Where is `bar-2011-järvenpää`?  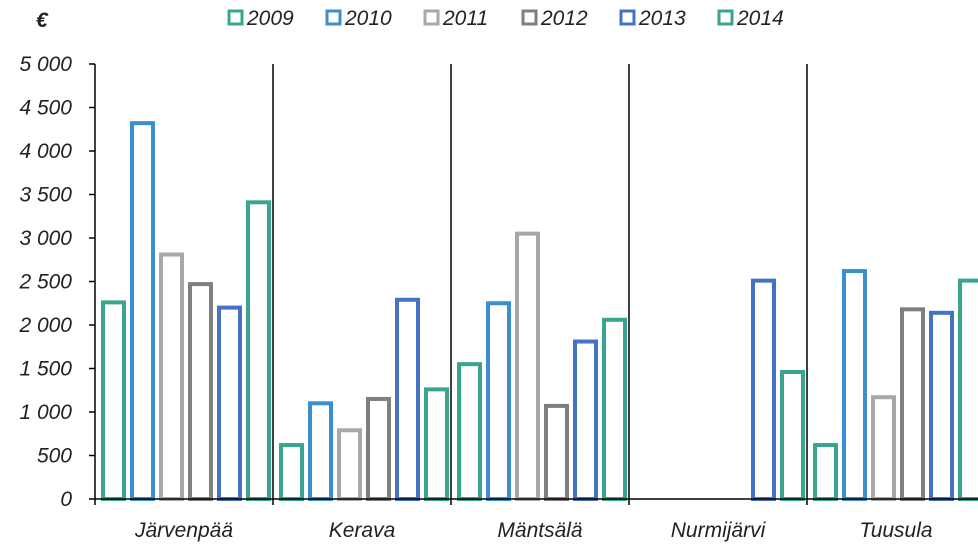
bar-2011-järvenpää is located at coordinates (171, 376).